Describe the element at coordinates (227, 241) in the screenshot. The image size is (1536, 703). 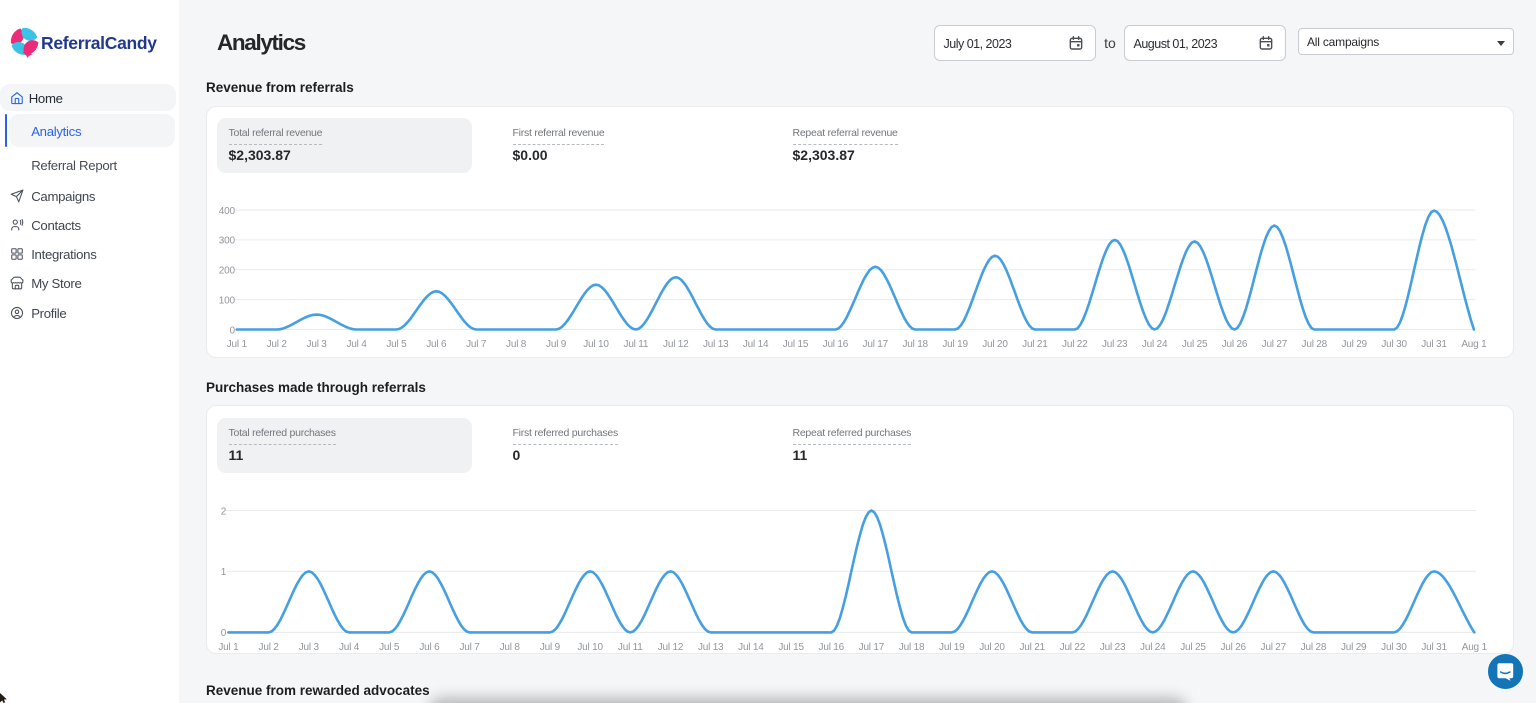
I see `svg-text: 300` at that location.